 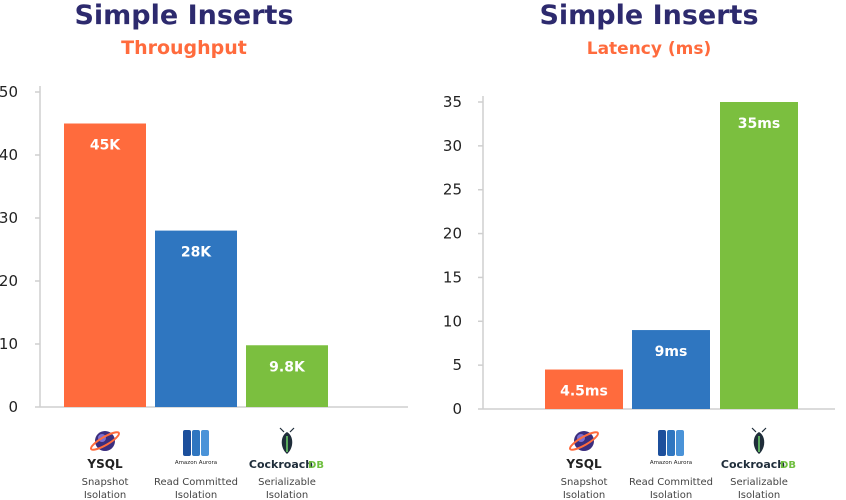 What do you see at coordinates (9, 92) in the screenshot?
I see `y-tick-label: 50` at bounding box center [9, 92].